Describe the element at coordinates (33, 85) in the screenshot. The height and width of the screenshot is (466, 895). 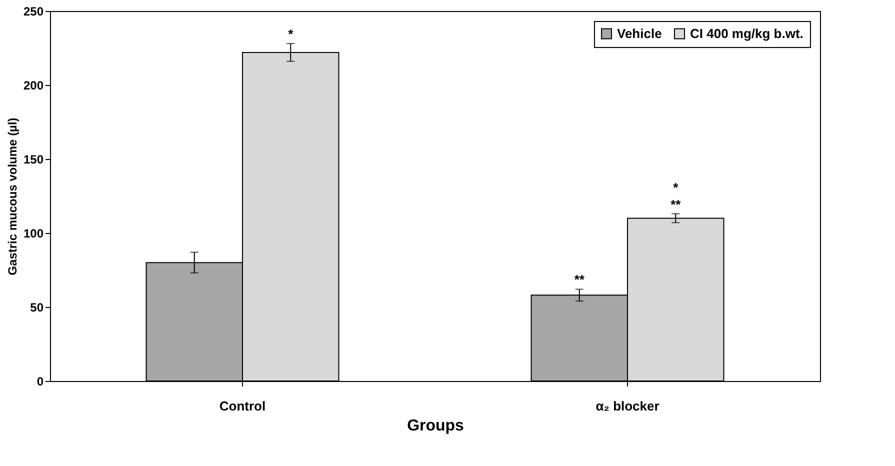
I see `y-tick-label: 200` at that location.